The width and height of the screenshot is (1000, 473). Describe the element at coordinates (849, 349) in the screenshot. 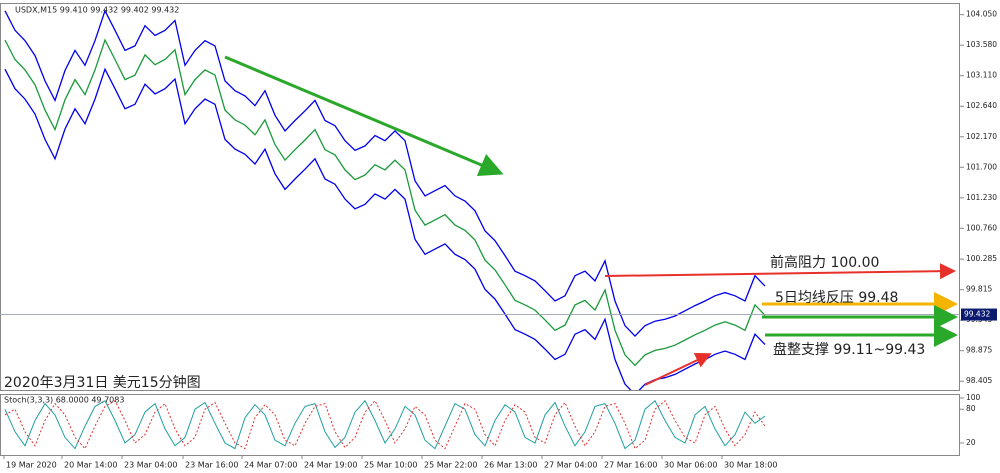

I see `annotation: 盘整支撑 99.11~99.43` at that location.